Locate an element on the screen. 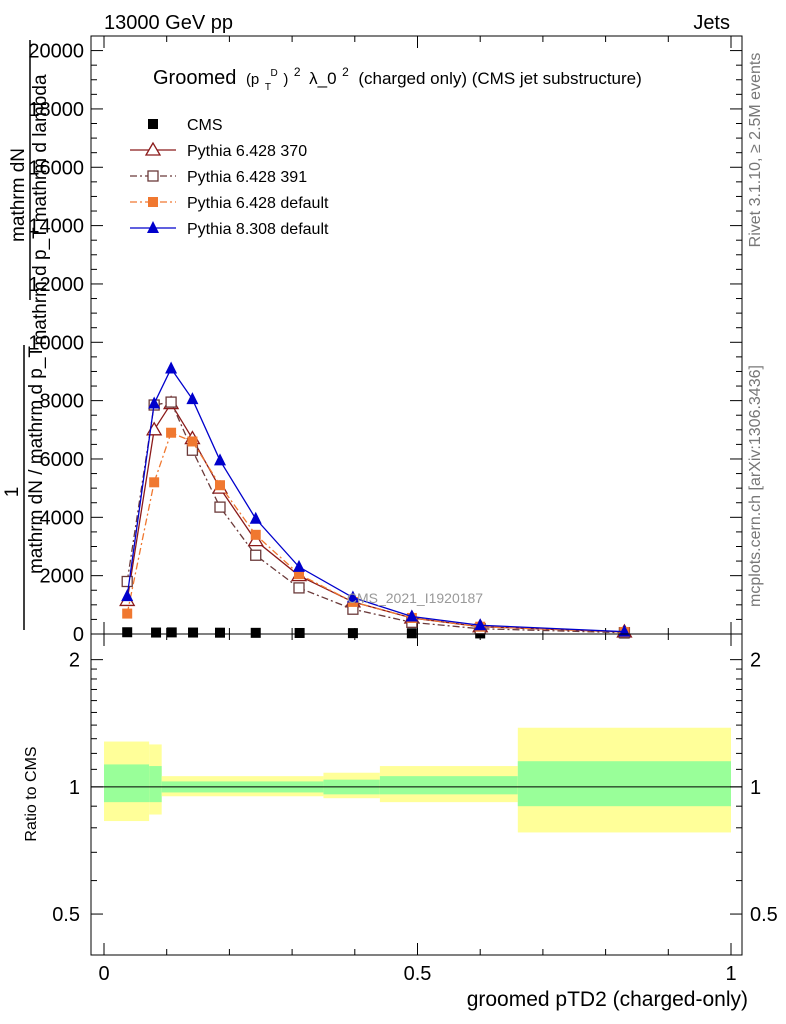 Image resolution: width=786 pixels, height=1024 pixels. main-y-tick-label: 20000 is located at coordinates (56, 52).